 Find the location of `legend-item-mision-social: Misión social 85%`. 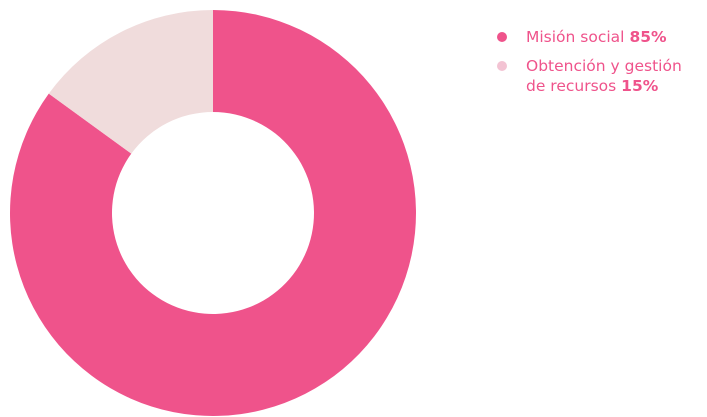

legend-item-mision-social: Misión social 85% is located at coordinates (601, 37).